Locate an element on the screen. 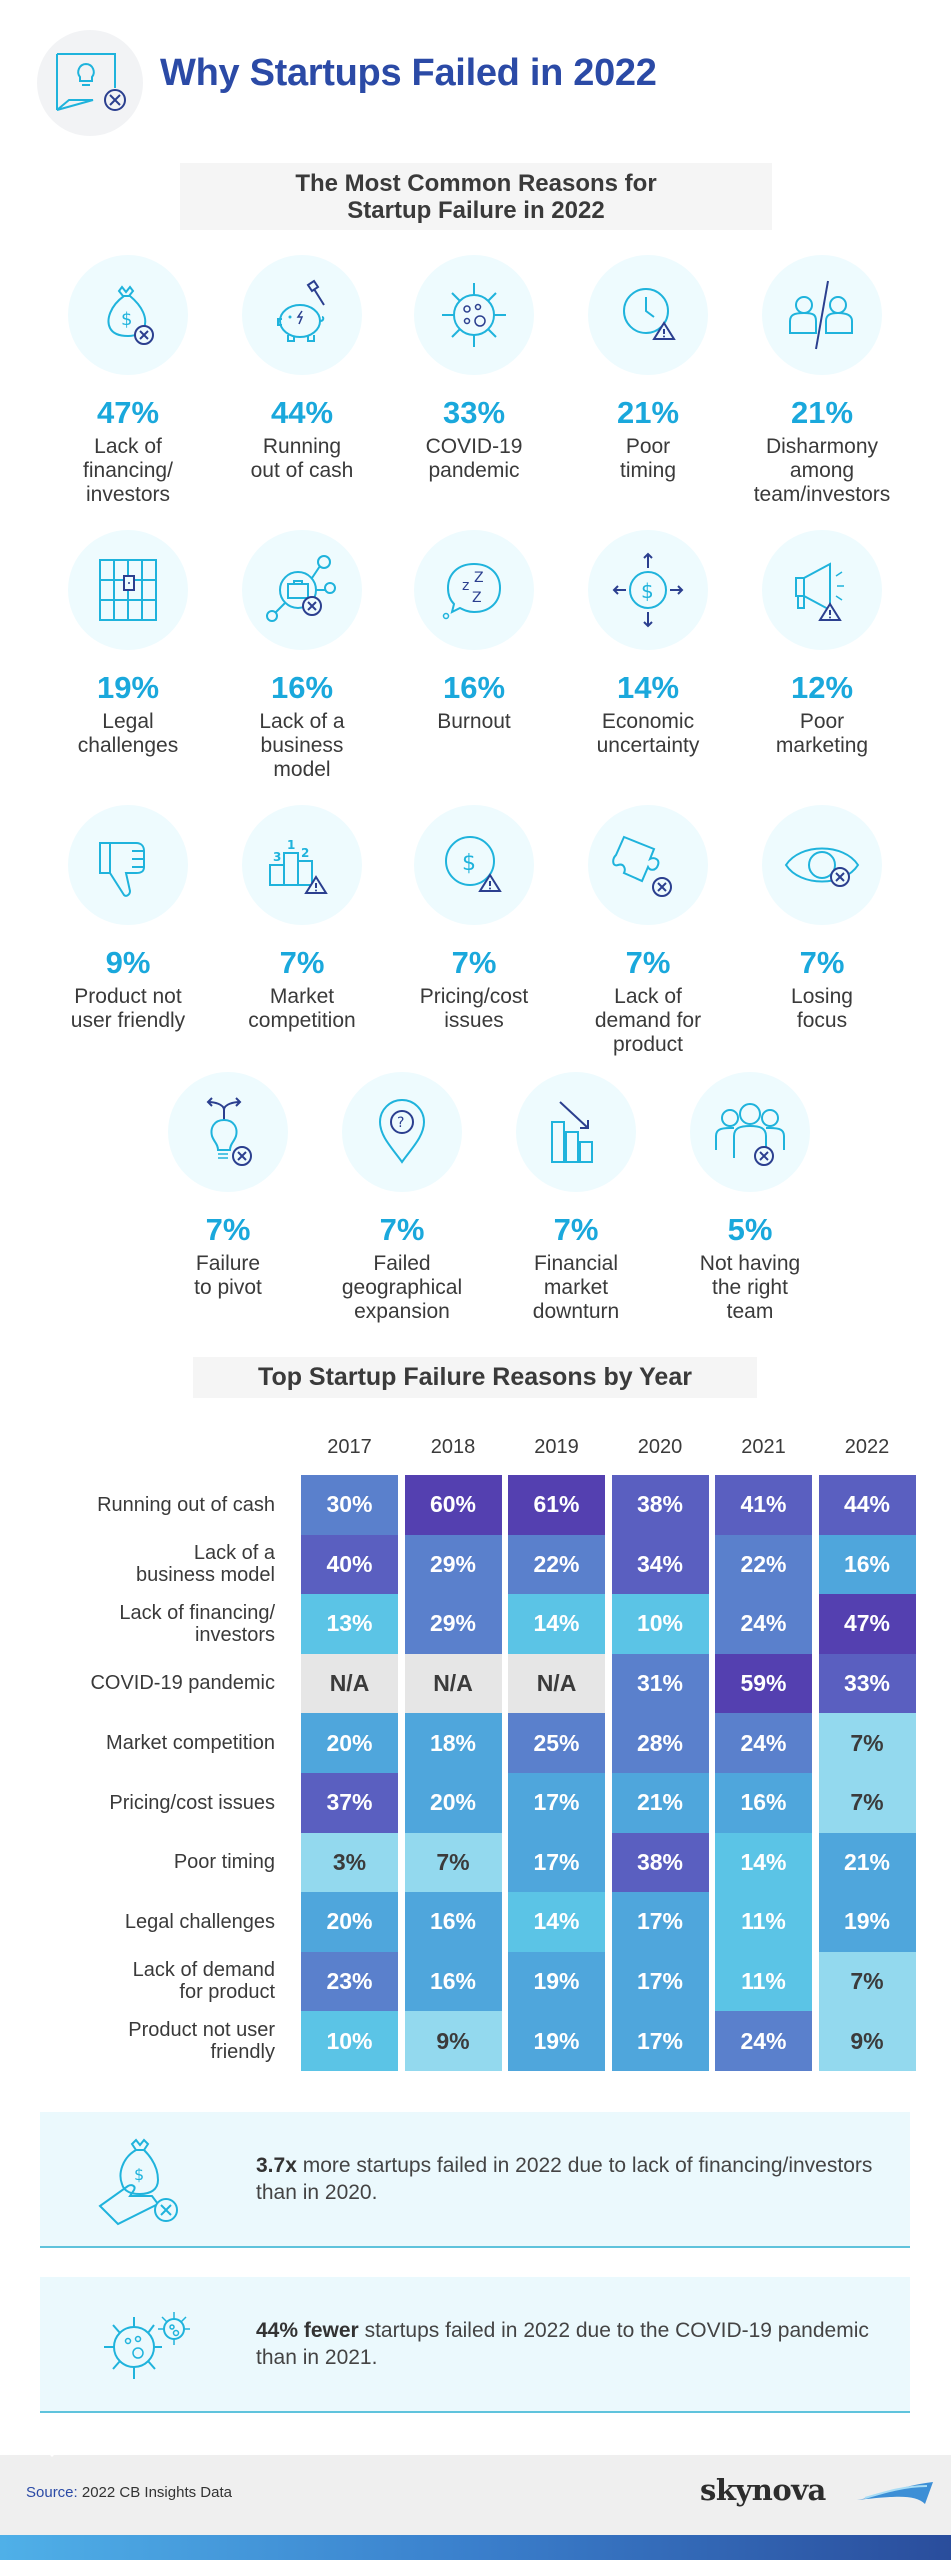 Image resolution: width=951 pixels, height=2560 pixels. table-cell: 7% is located at coordinates (867, 1803).